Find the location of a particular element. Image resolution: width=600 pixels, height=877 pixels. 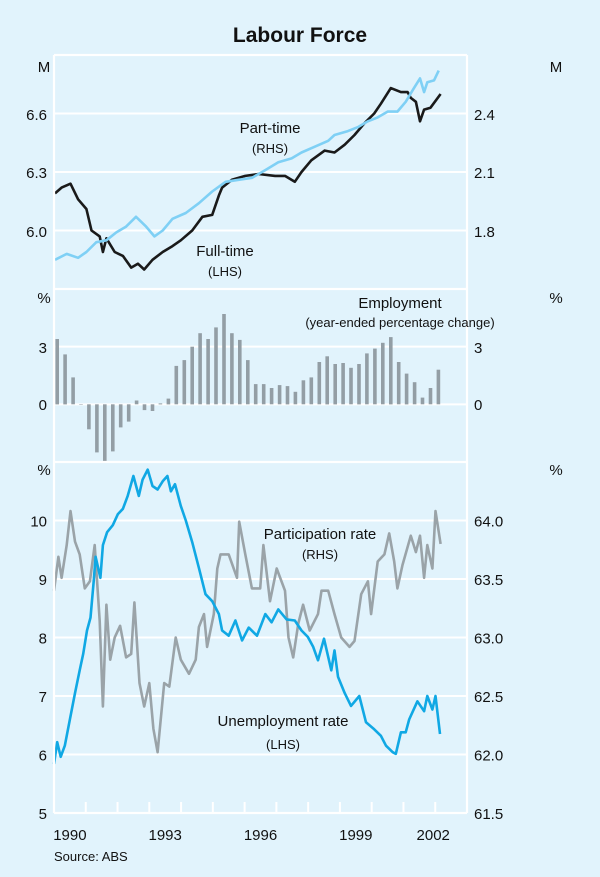

bottom-left-tick: 10 is located at coordinates (38, 522).